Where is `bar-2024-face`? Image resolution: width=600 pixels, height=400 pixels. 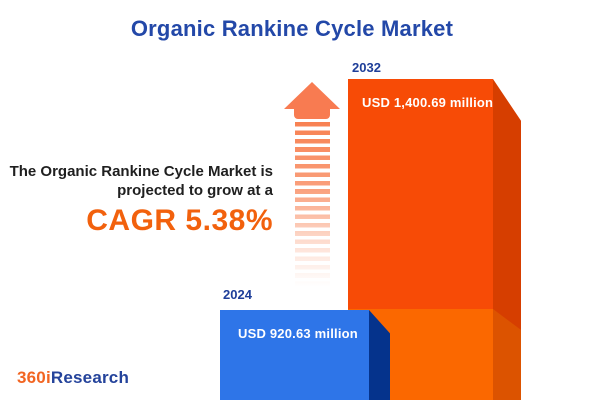 bar-2024-face is located at coordinates (294, 355).